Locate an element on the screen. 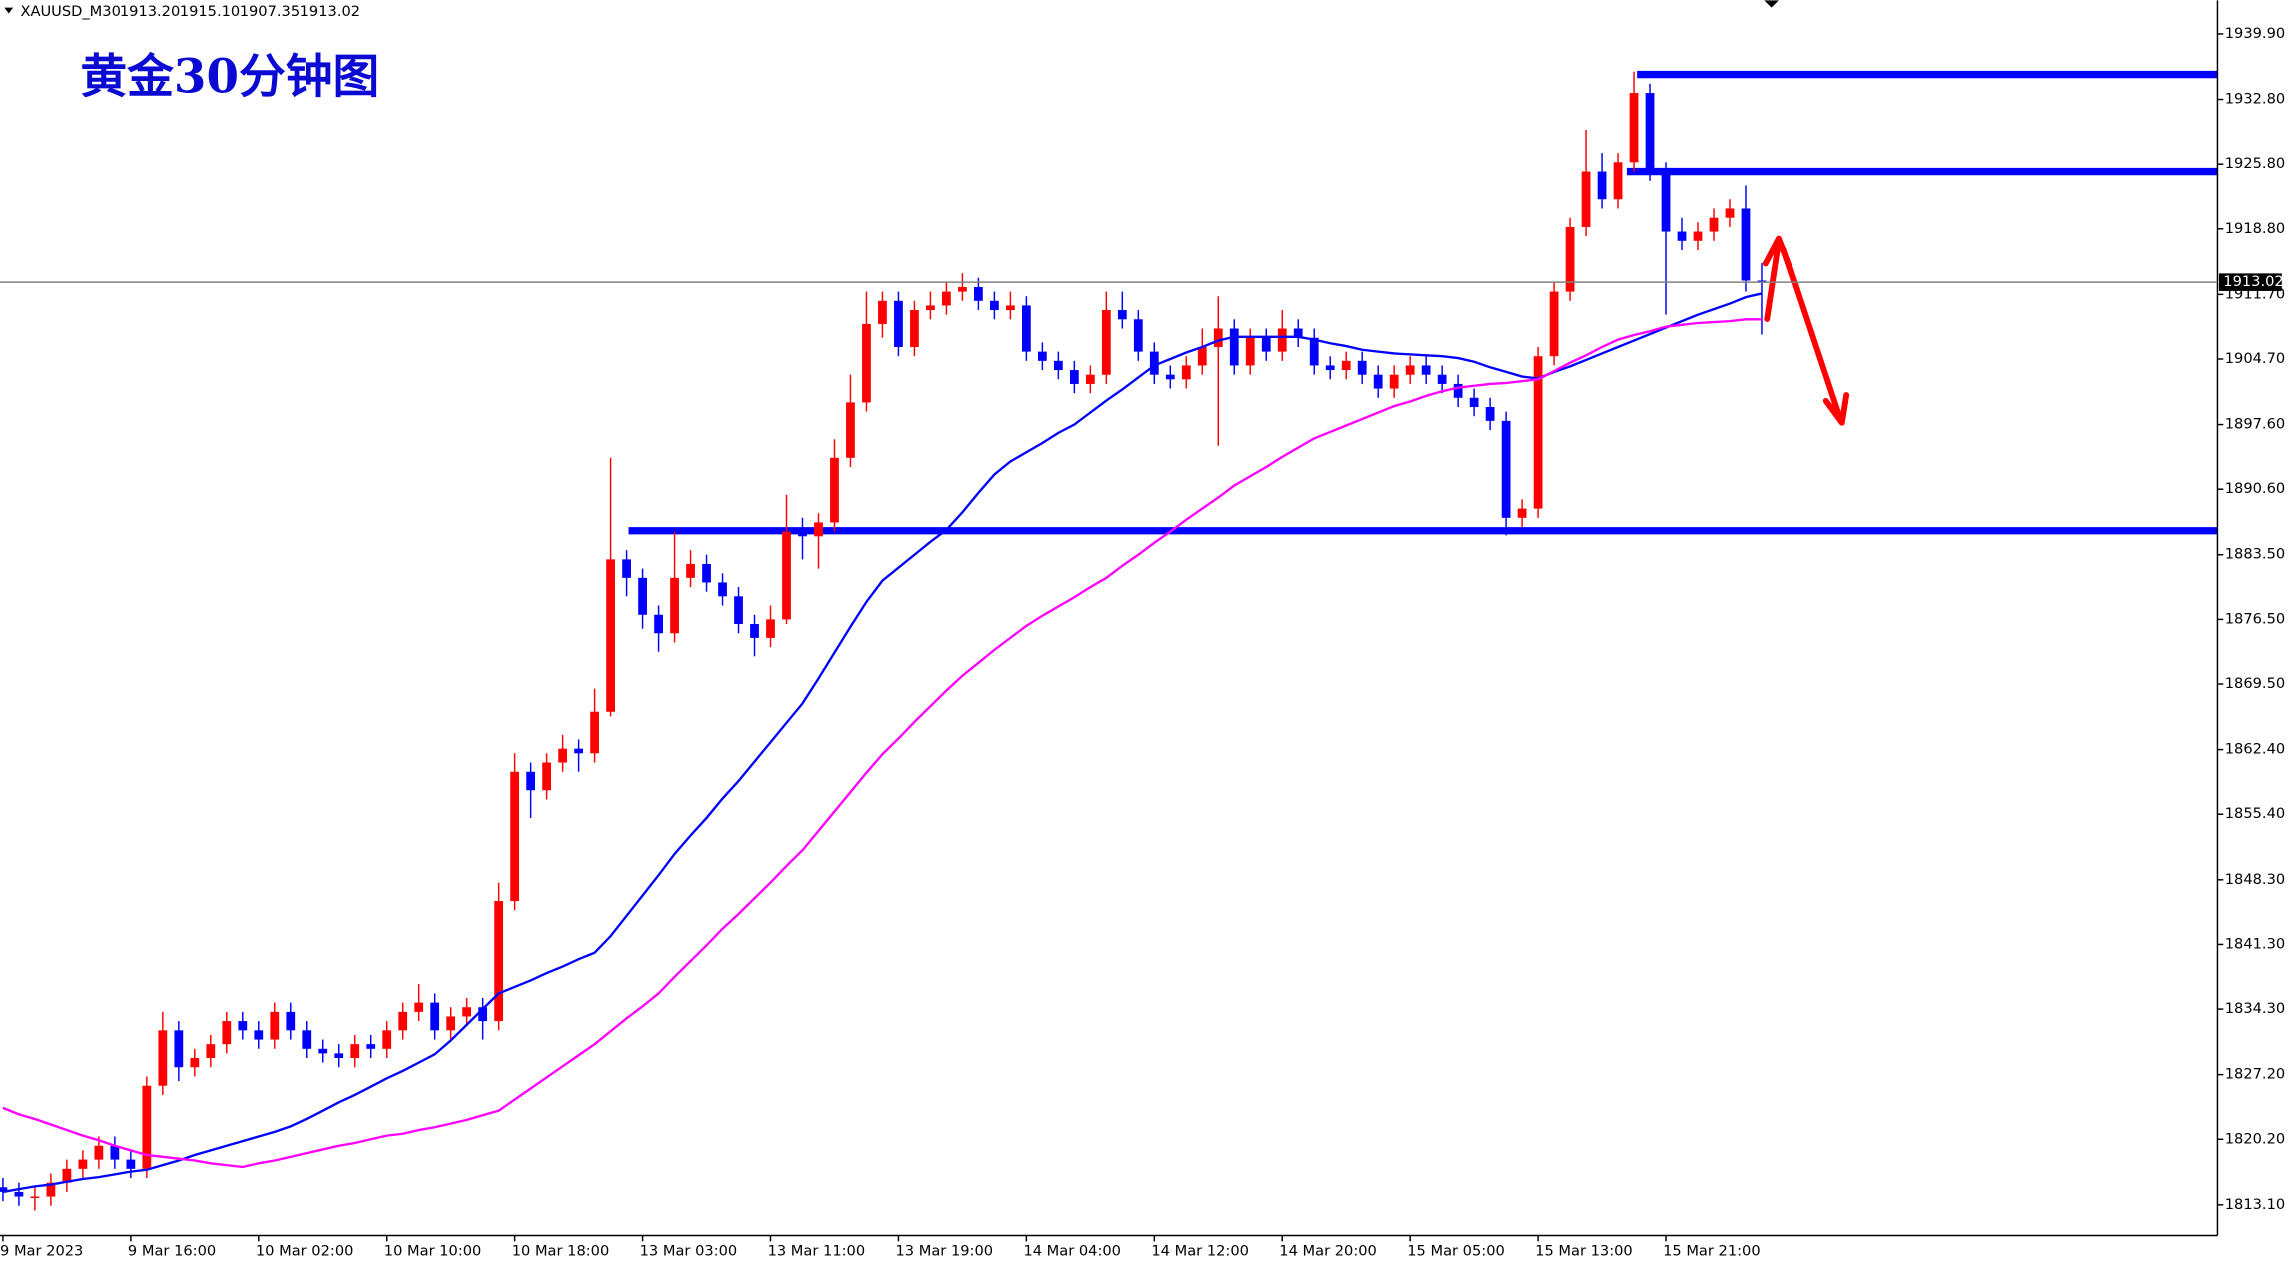 The width and height of the screenshot is (2292, 1268). x-tick-label: 13 Mar 11:00 is located at coordinates (817, 1251).